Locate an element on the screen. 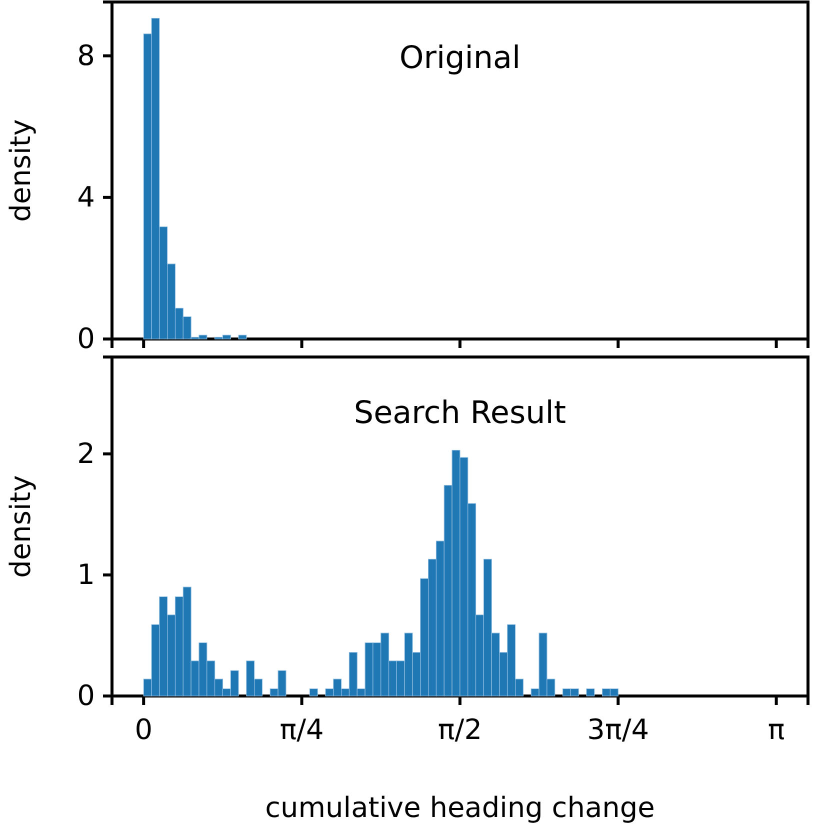 This screenshot has height=840, width=813. x-axis-title: cumulative heading change is located at coordinates (460, 807).